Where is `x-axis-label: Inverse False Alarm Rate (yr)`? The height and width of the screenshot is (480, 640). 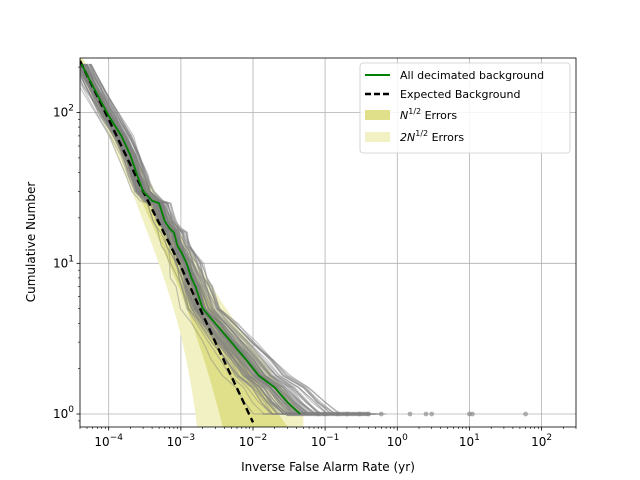 x-axis-label: Inverse False Alarm Rate (yr) is located at coordinates (328, 467).